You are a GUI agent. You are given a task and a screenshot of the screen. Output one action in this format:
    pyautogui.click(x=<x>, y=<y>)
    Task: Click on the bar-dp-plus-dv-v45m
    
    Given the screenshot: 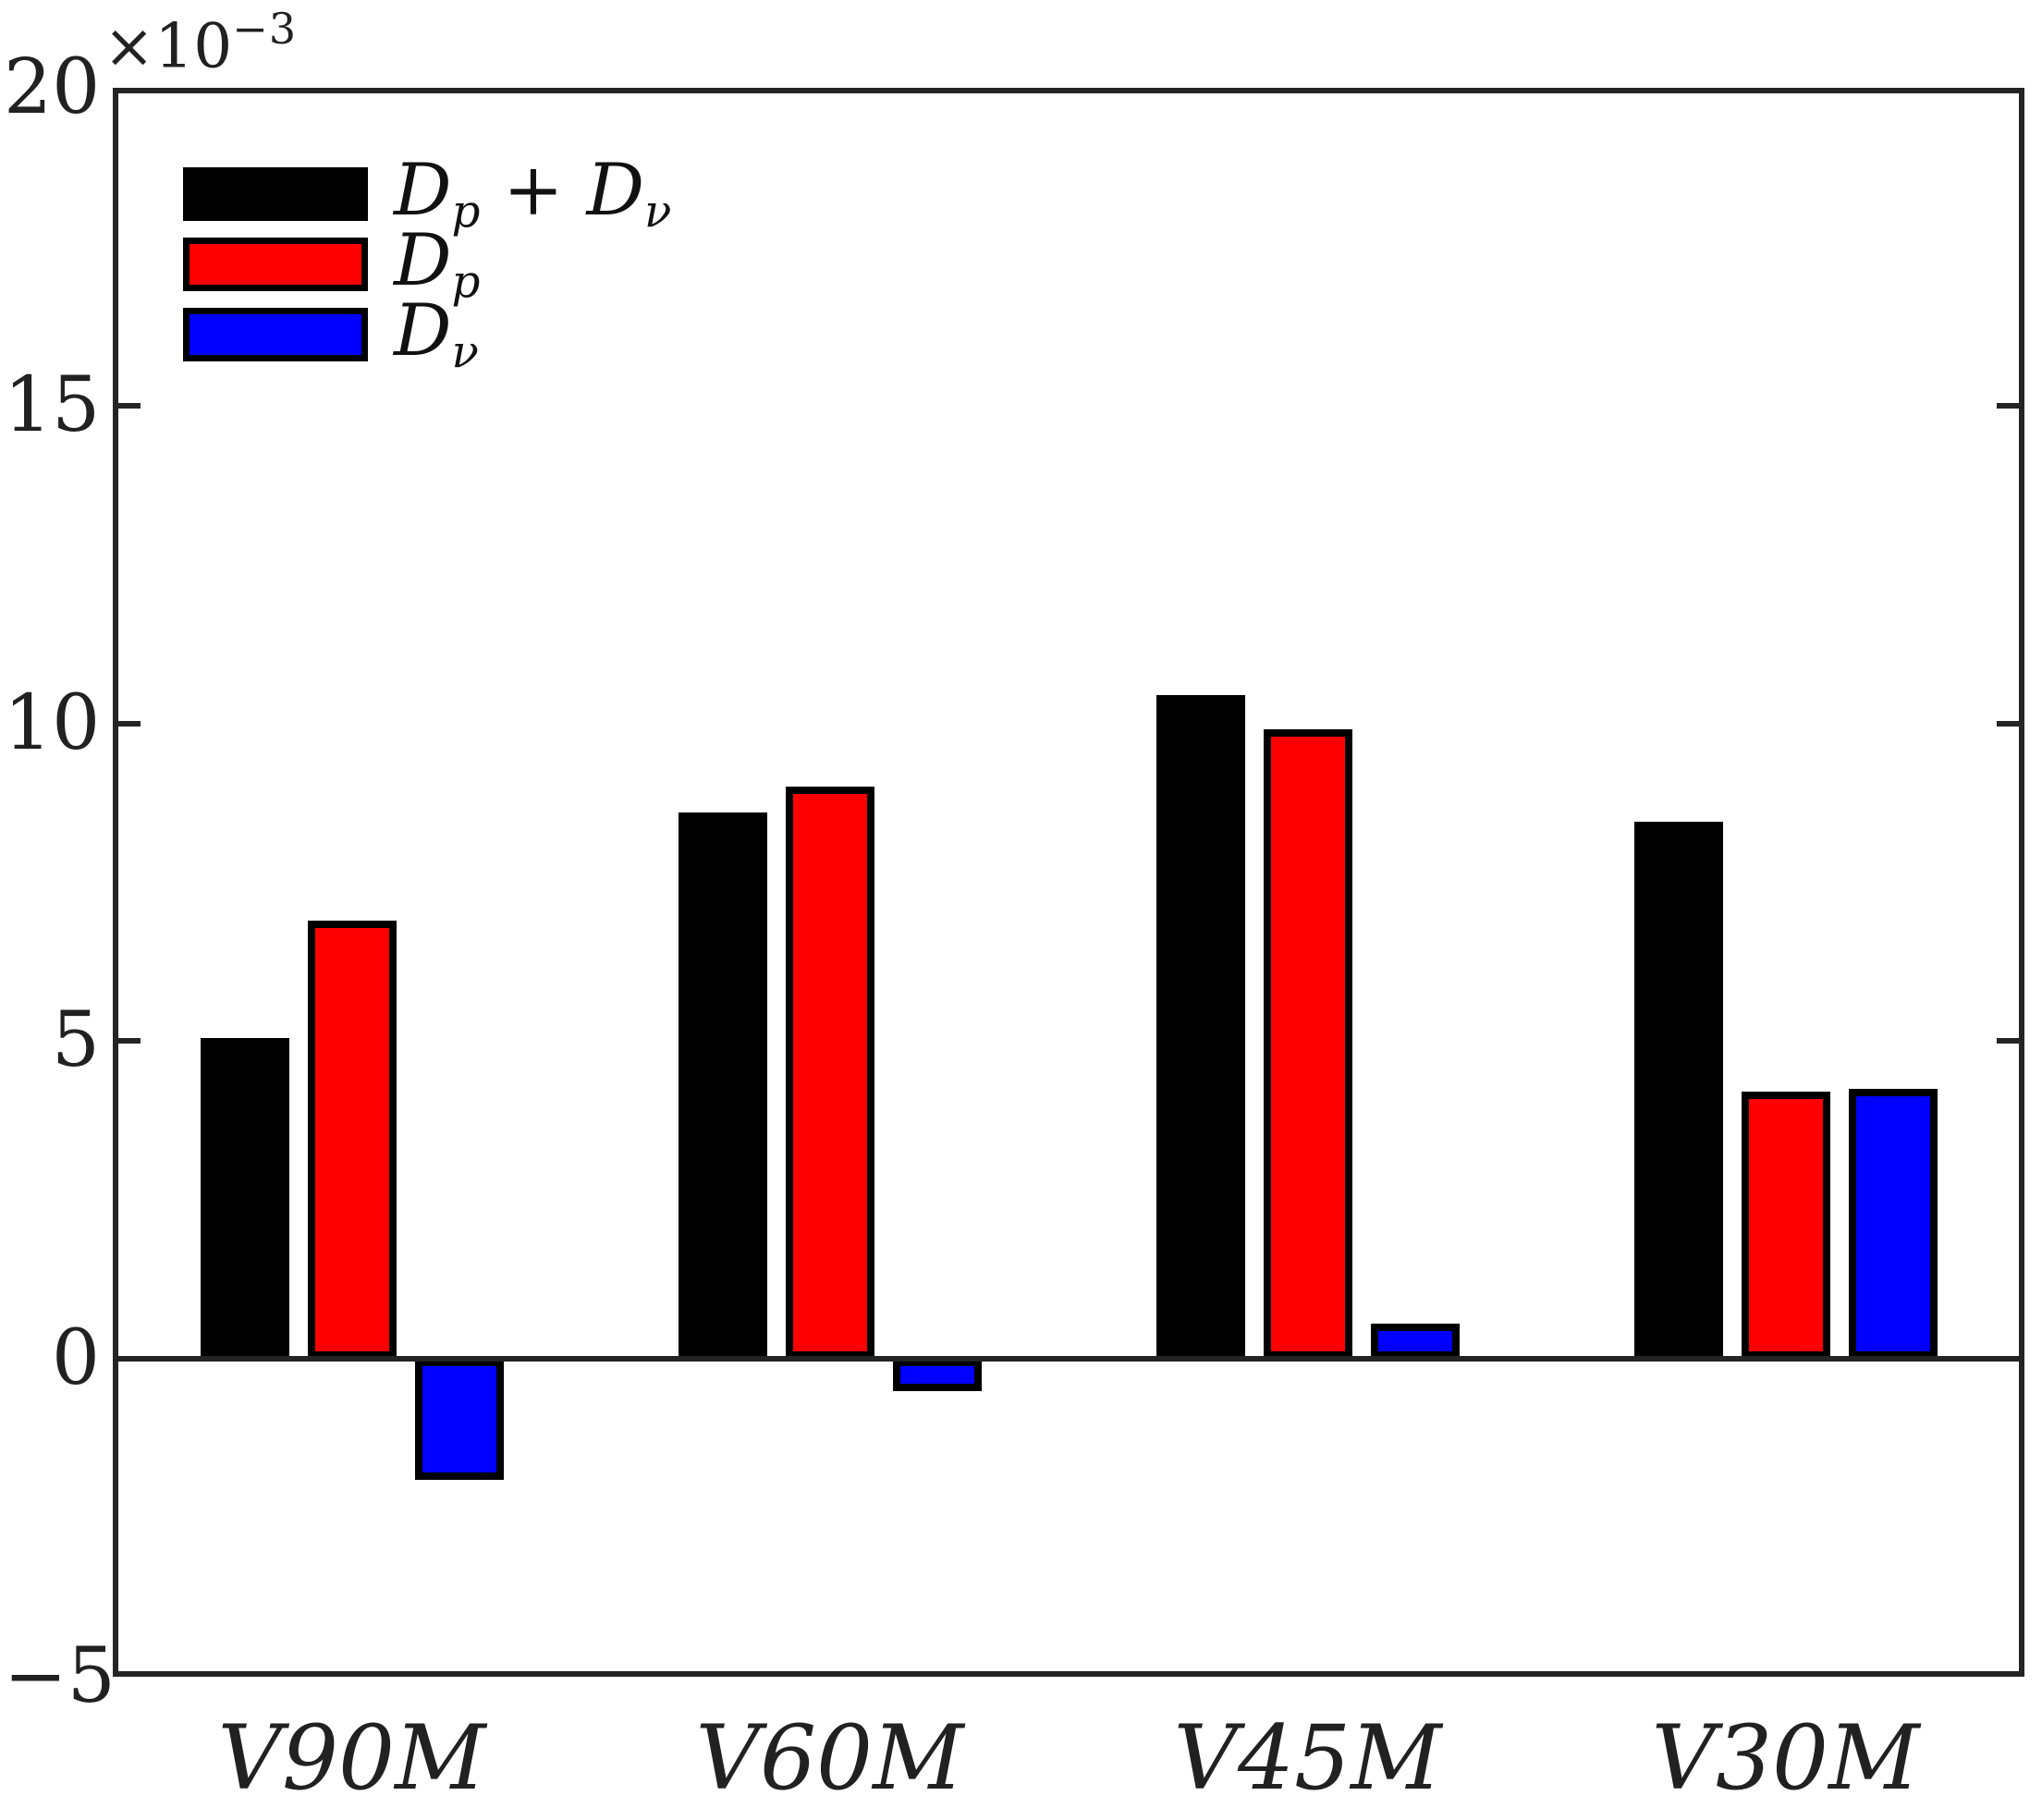 What is the action you would take?
    pyautogui.click(x=1200, y=1027)
    